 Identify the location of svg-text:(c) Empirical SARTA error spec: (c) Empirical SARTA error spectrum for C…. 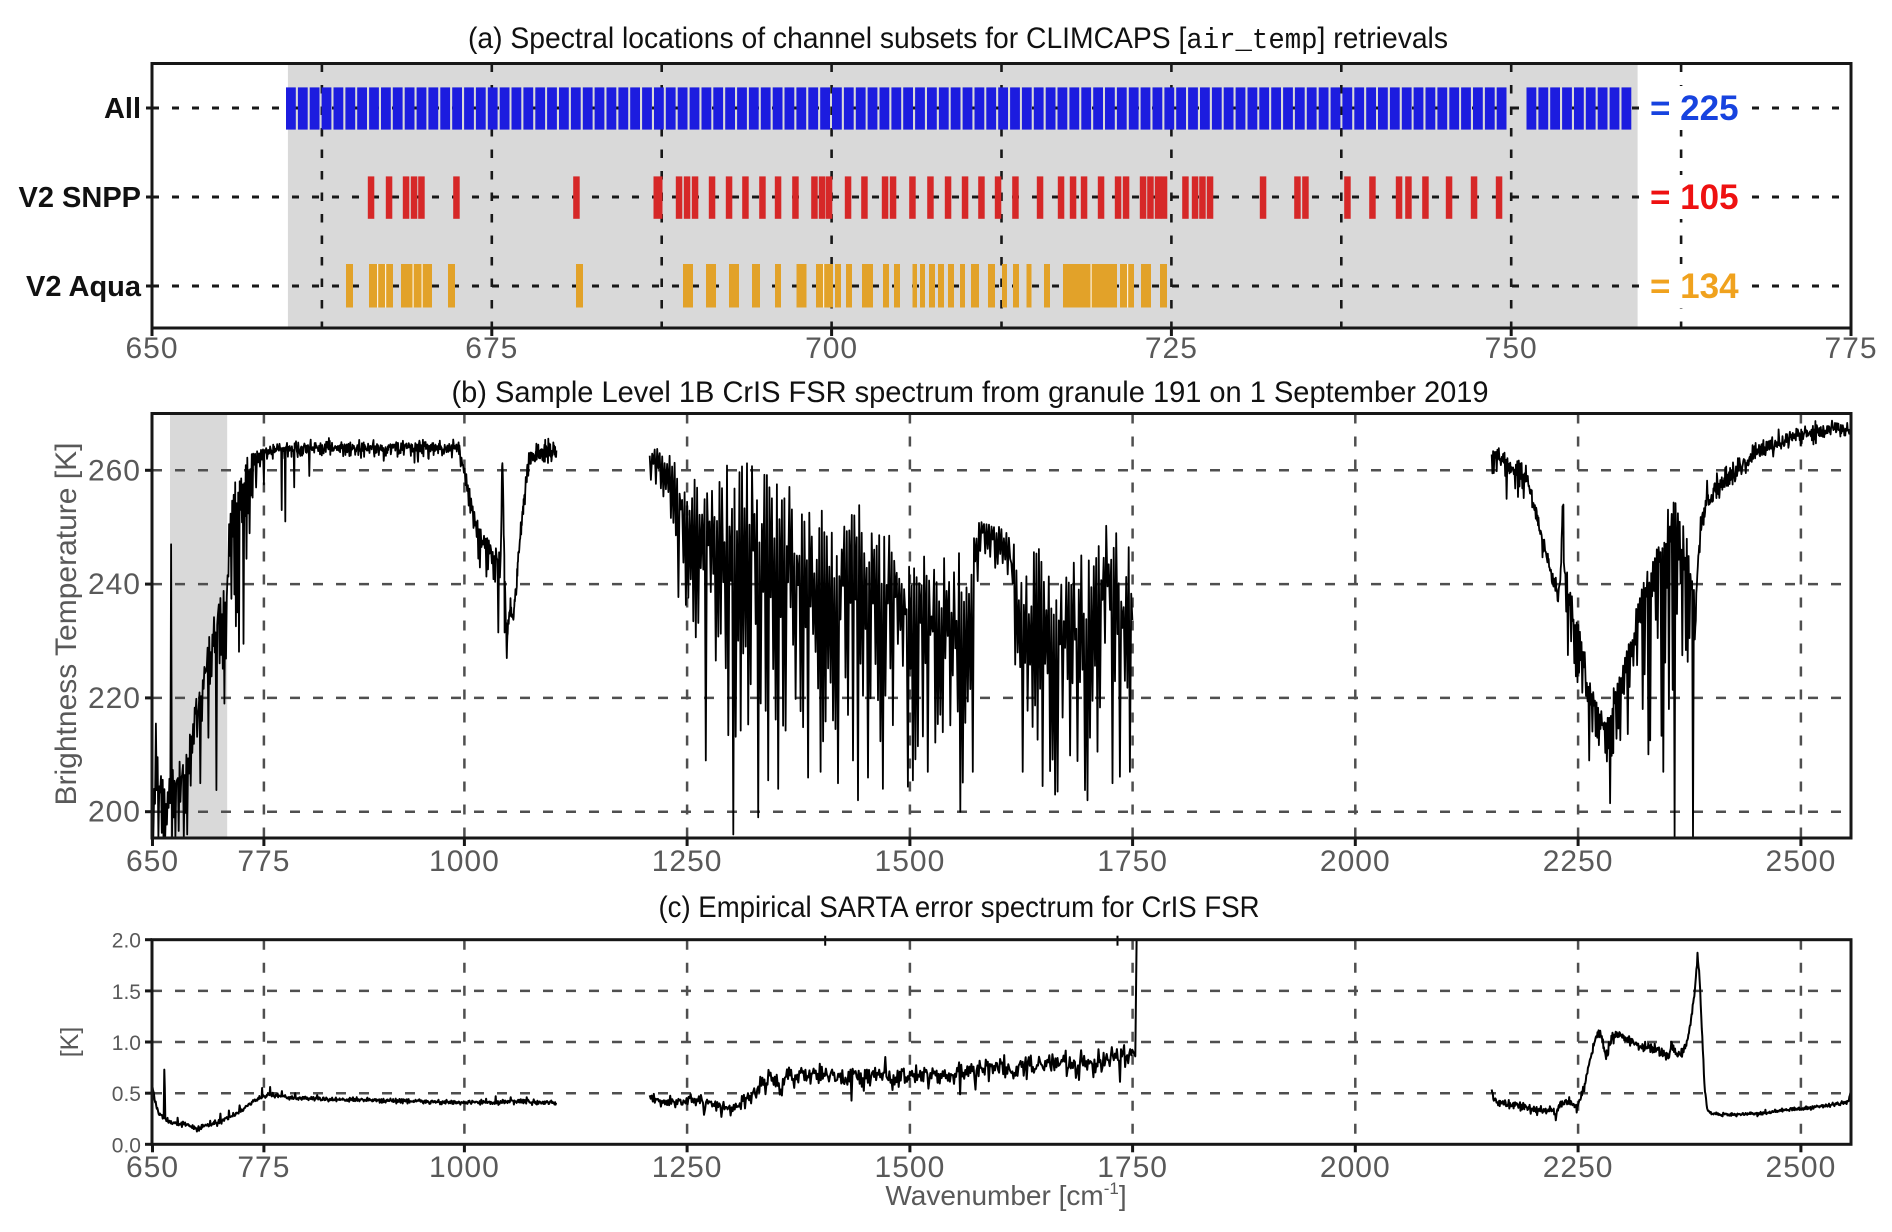
(959, 907).